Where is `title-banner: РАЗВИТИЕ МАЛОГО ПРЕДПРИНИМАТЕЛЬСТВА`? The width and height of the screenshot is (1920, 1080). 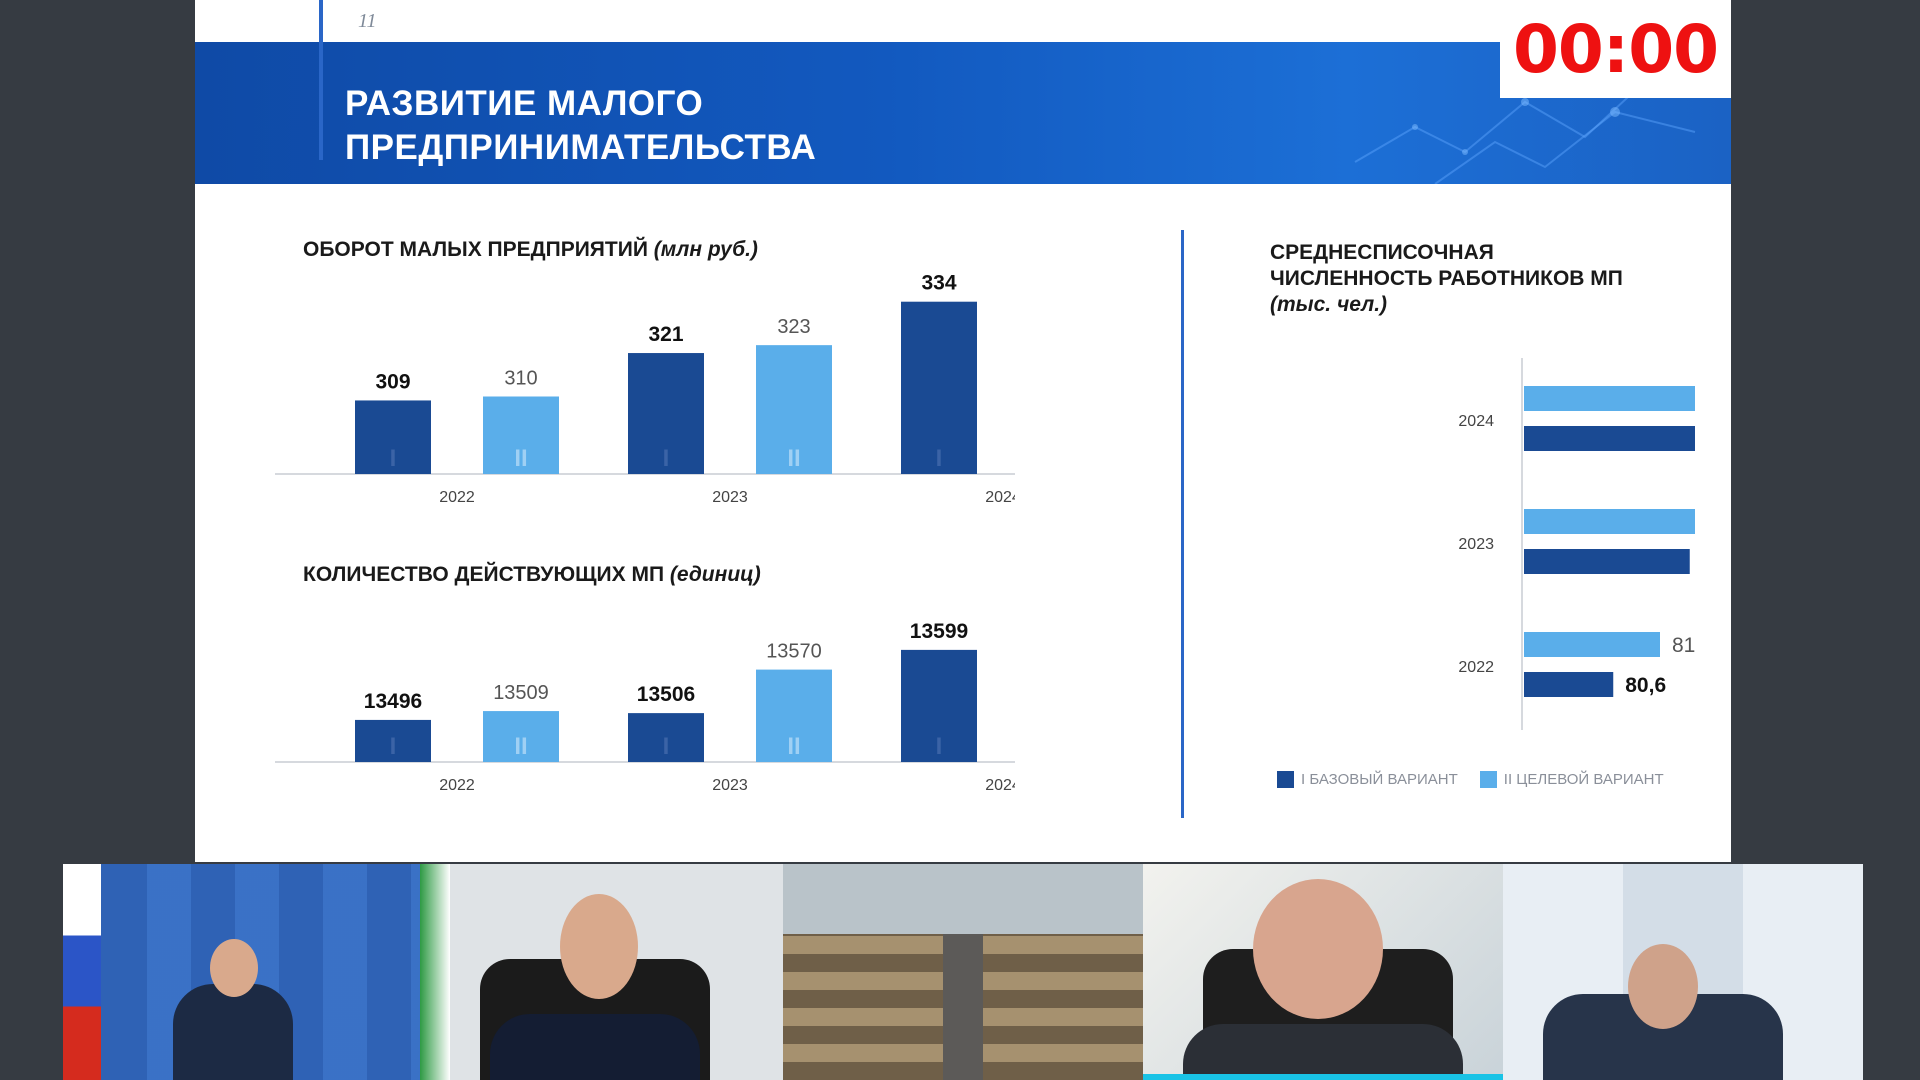 title-banner: РАЗВИТИЕ МАЛОГО ПРЕДПРИНИМАТЕЛЬСТВА is located at coordinates (963, 113).